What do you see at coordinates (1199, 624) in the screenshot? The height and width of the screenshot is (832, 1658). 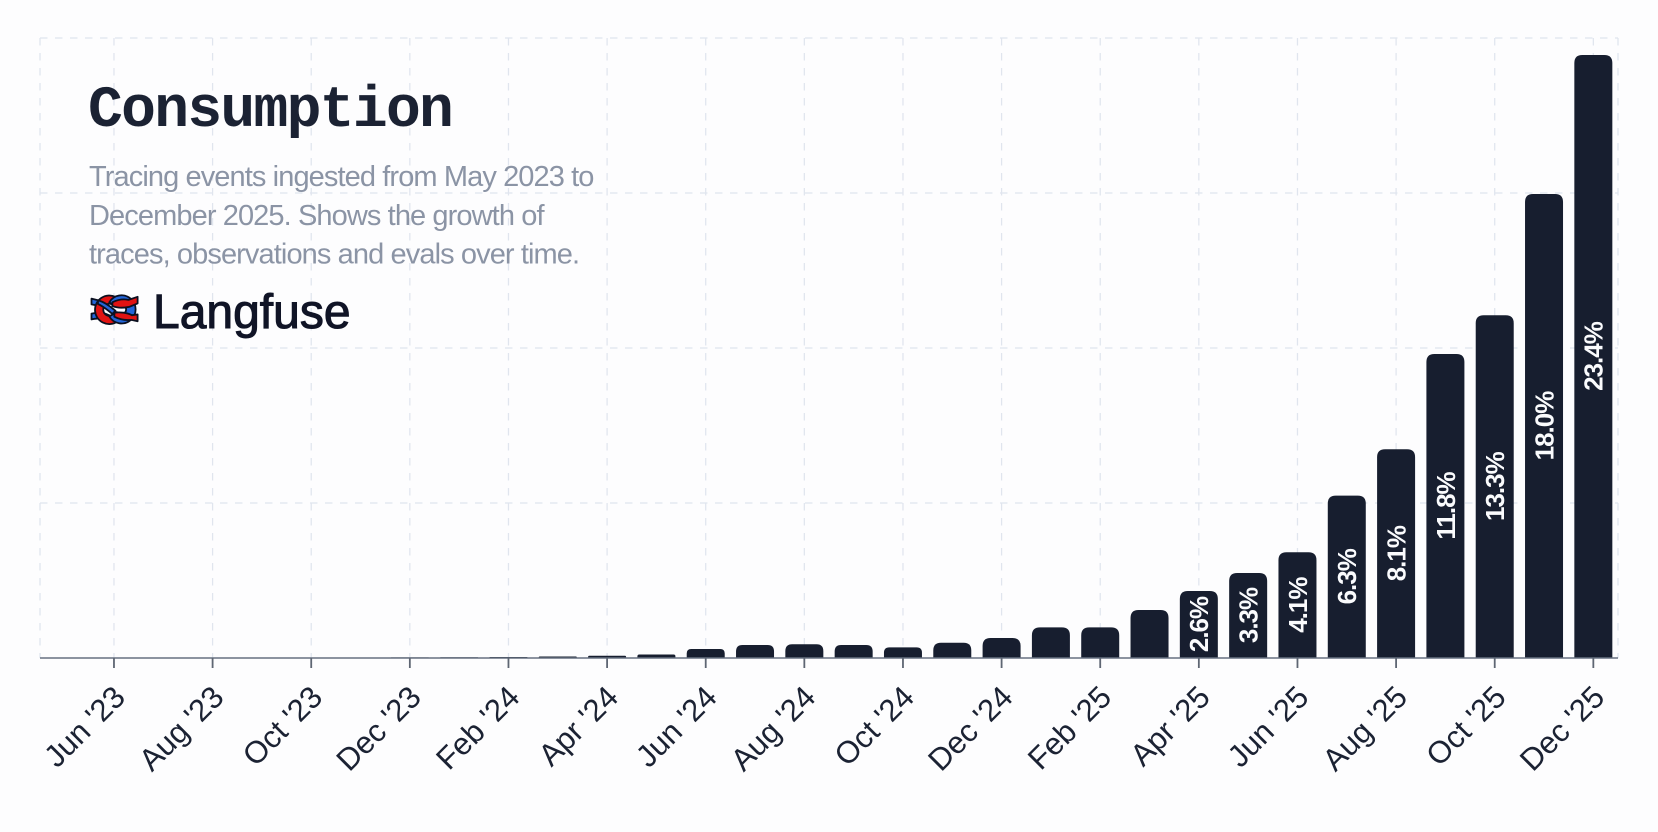 I see `svg-text: 2.6%` at bounding box center [1199, 624].